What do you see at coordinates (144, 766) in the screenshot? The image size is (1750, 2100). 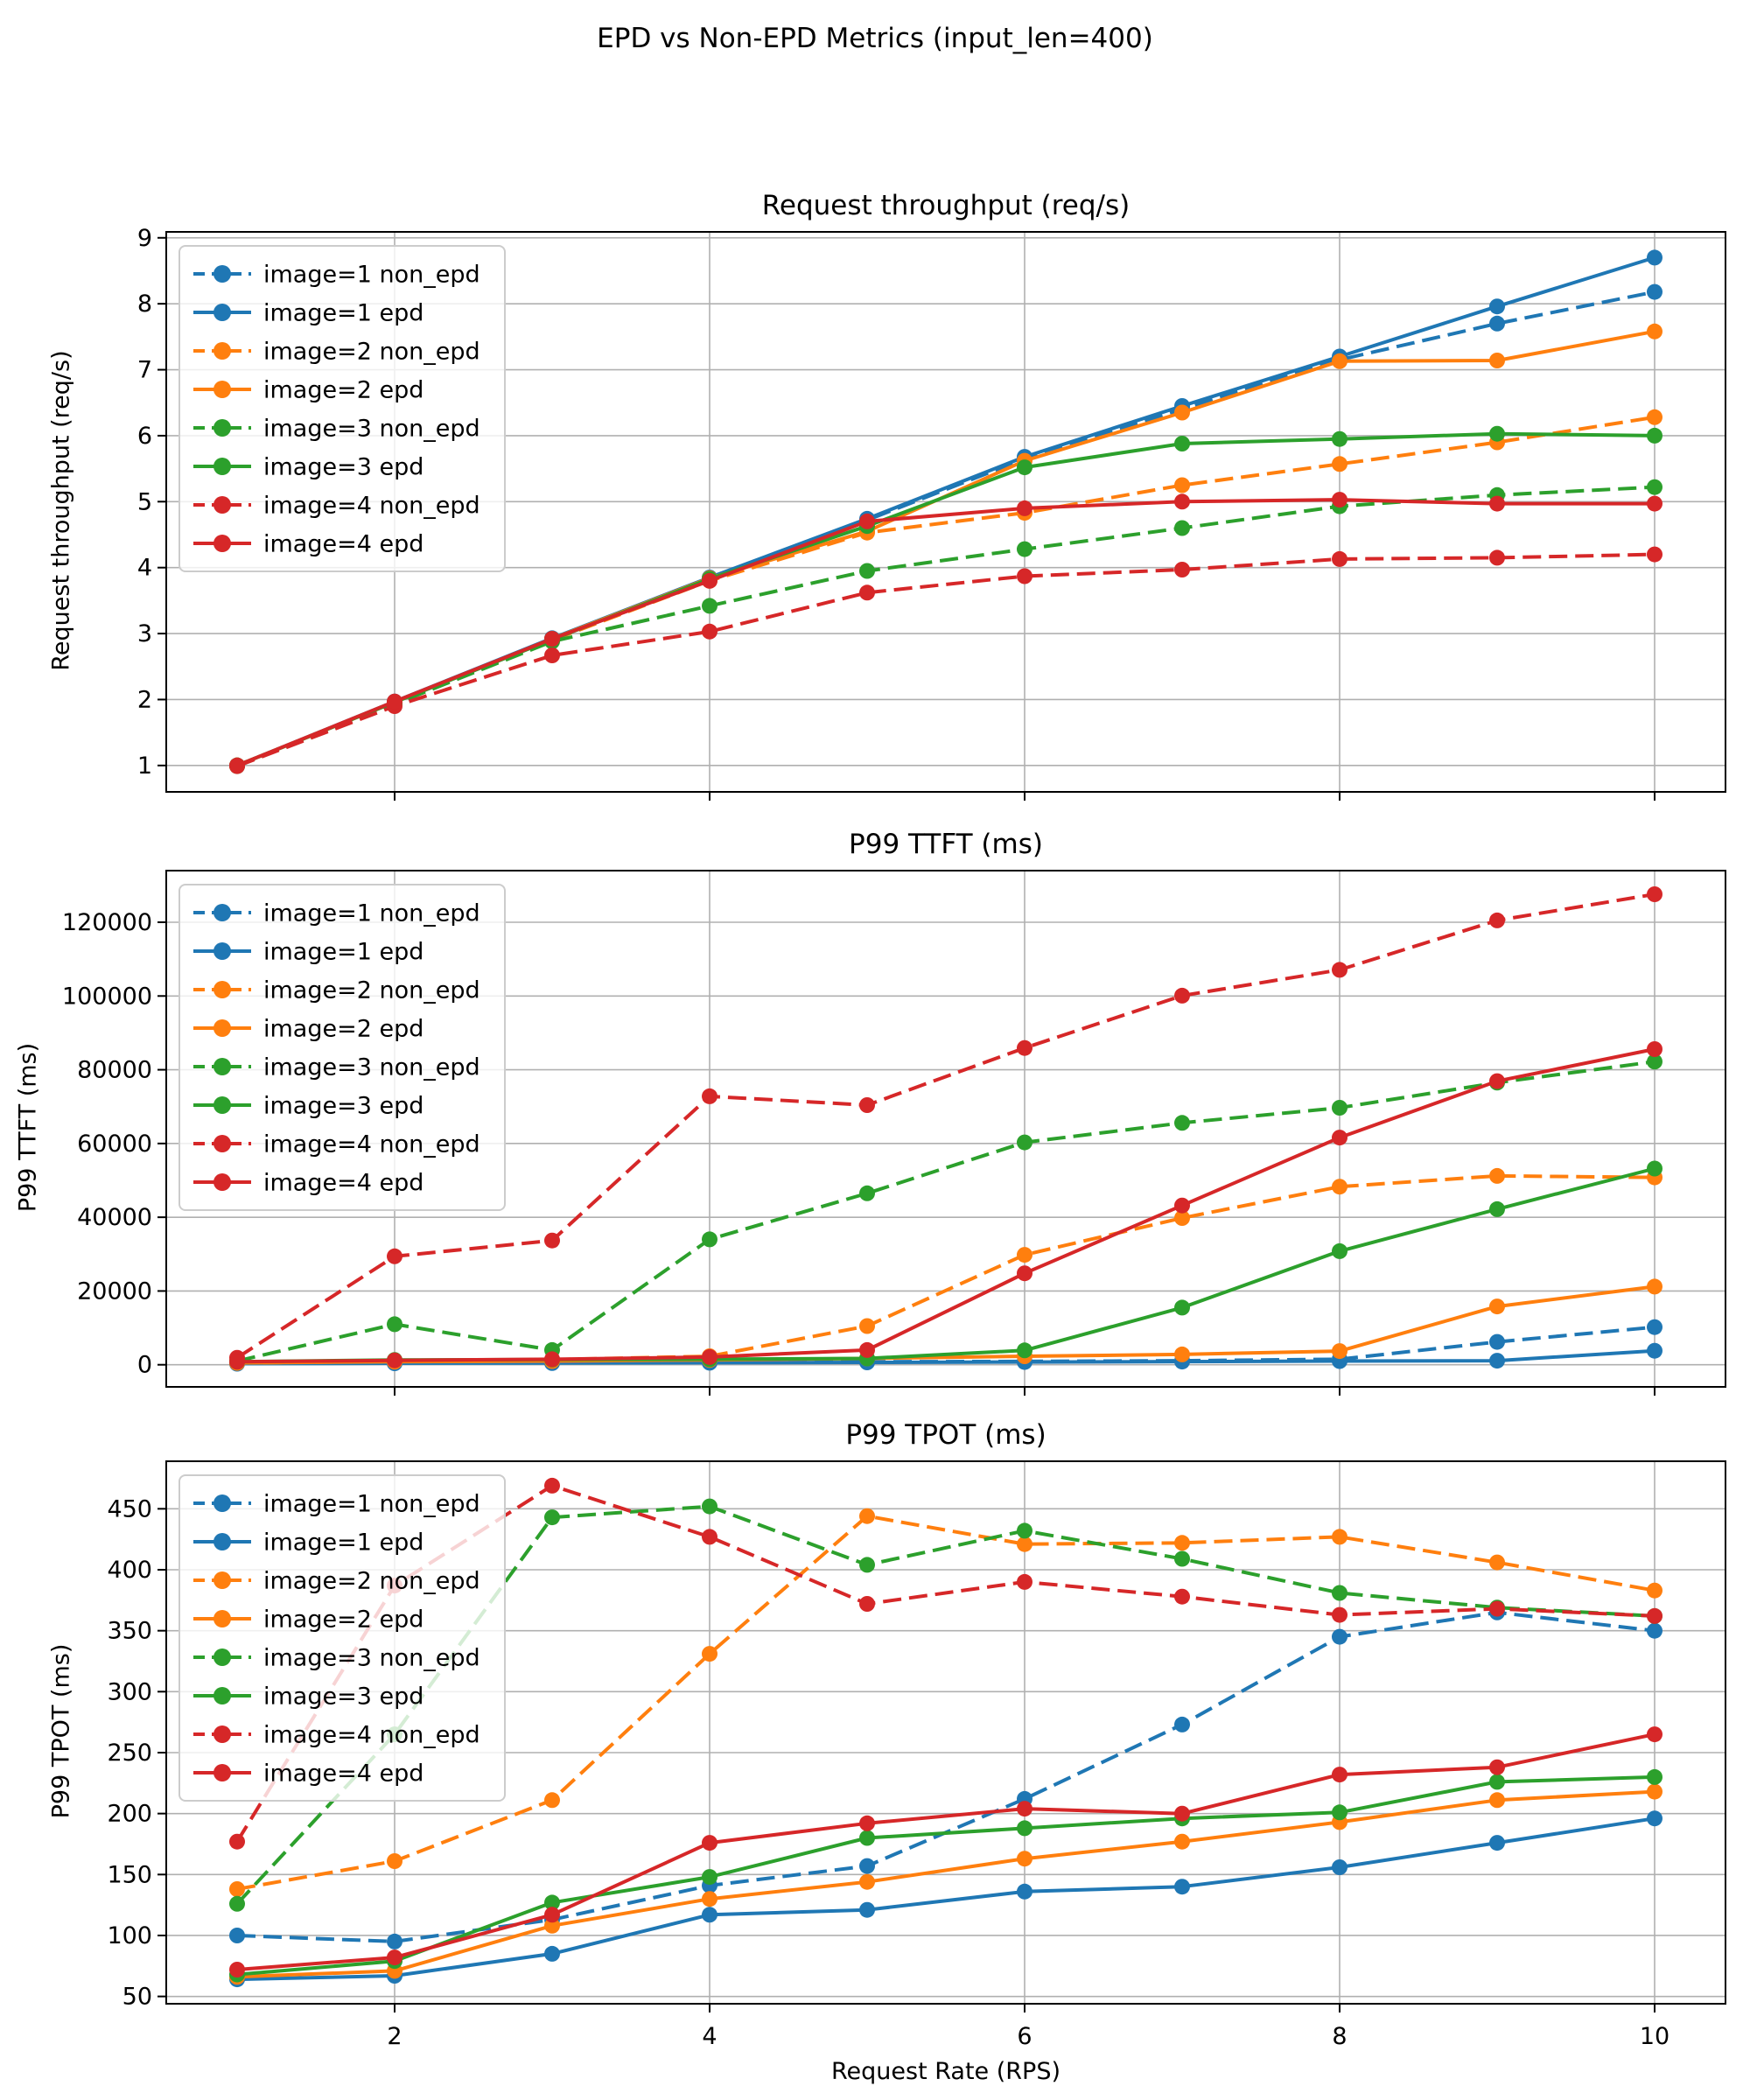 I see `svg-text: 1` at bounding box center [144, 766].